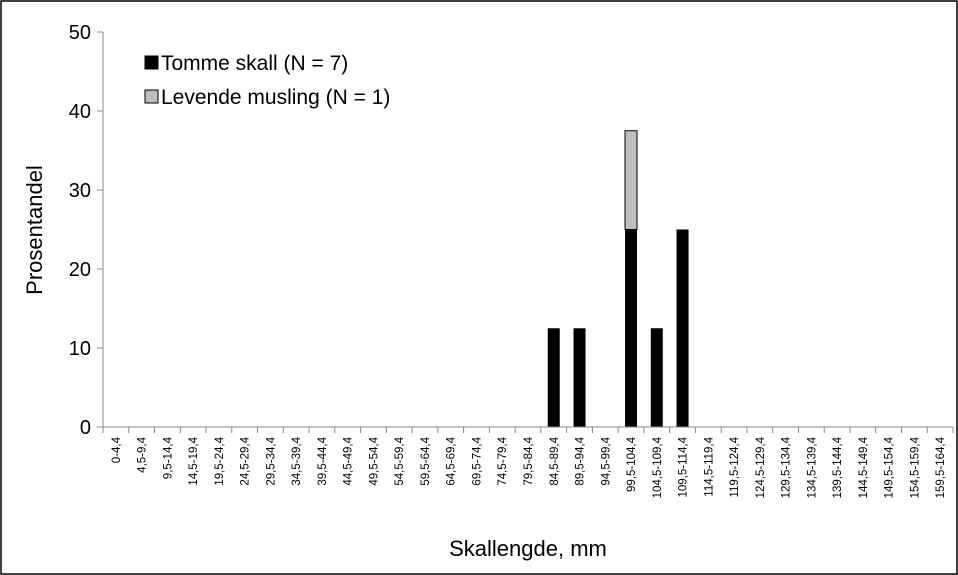  Describe the element at coordinates (658, 467) in the screenshot. I see `x-tick-label: 104,5-109,4` at that location.